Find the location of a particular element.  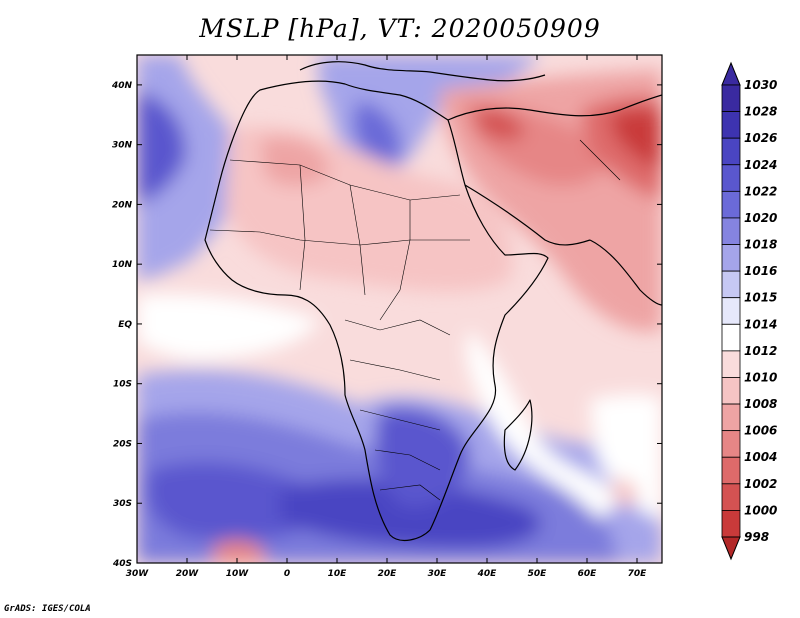

colorbar-top-arrow is located at coordinates (731, 73).